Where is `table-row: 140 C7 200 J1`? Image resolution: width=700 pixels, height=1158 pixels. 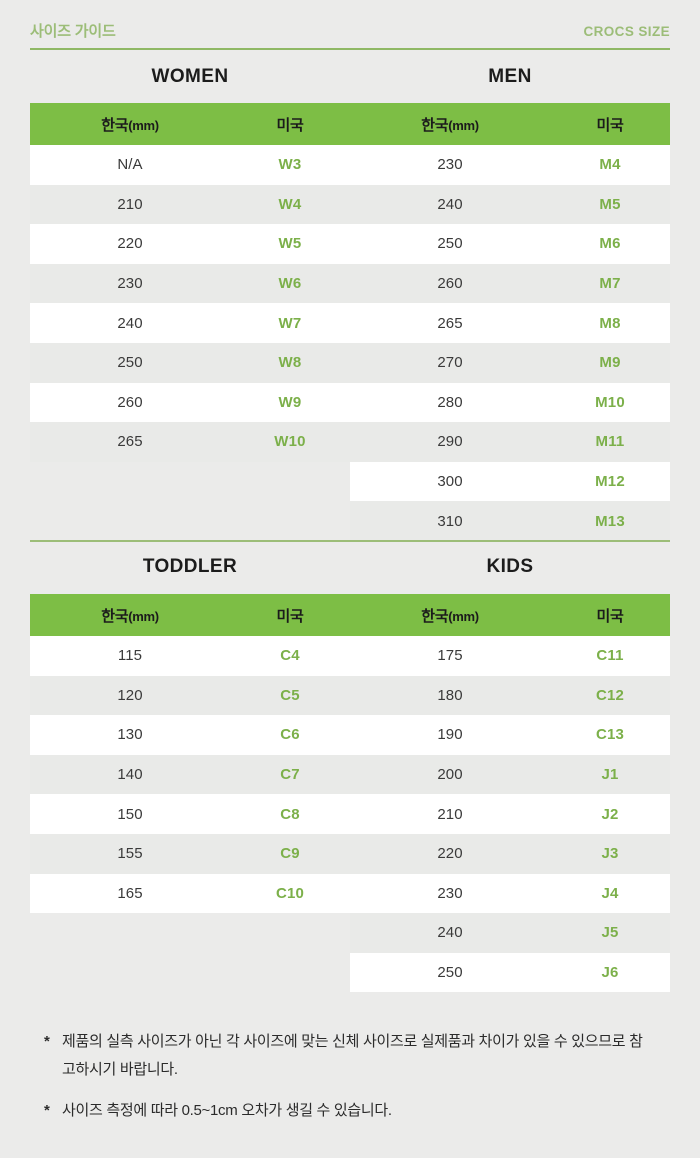
table-row: 140 C7 200 J1 is located at coordinates (350, 774).